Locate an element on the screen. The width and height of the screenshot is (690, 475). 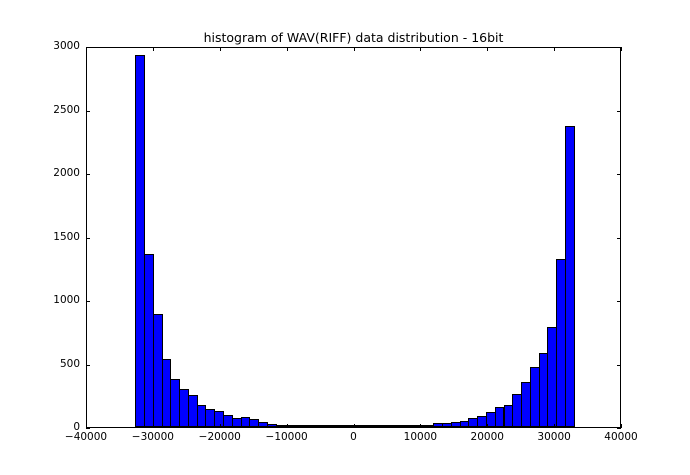
x-tick-label: 30000 is located at coordinates (554, 437).